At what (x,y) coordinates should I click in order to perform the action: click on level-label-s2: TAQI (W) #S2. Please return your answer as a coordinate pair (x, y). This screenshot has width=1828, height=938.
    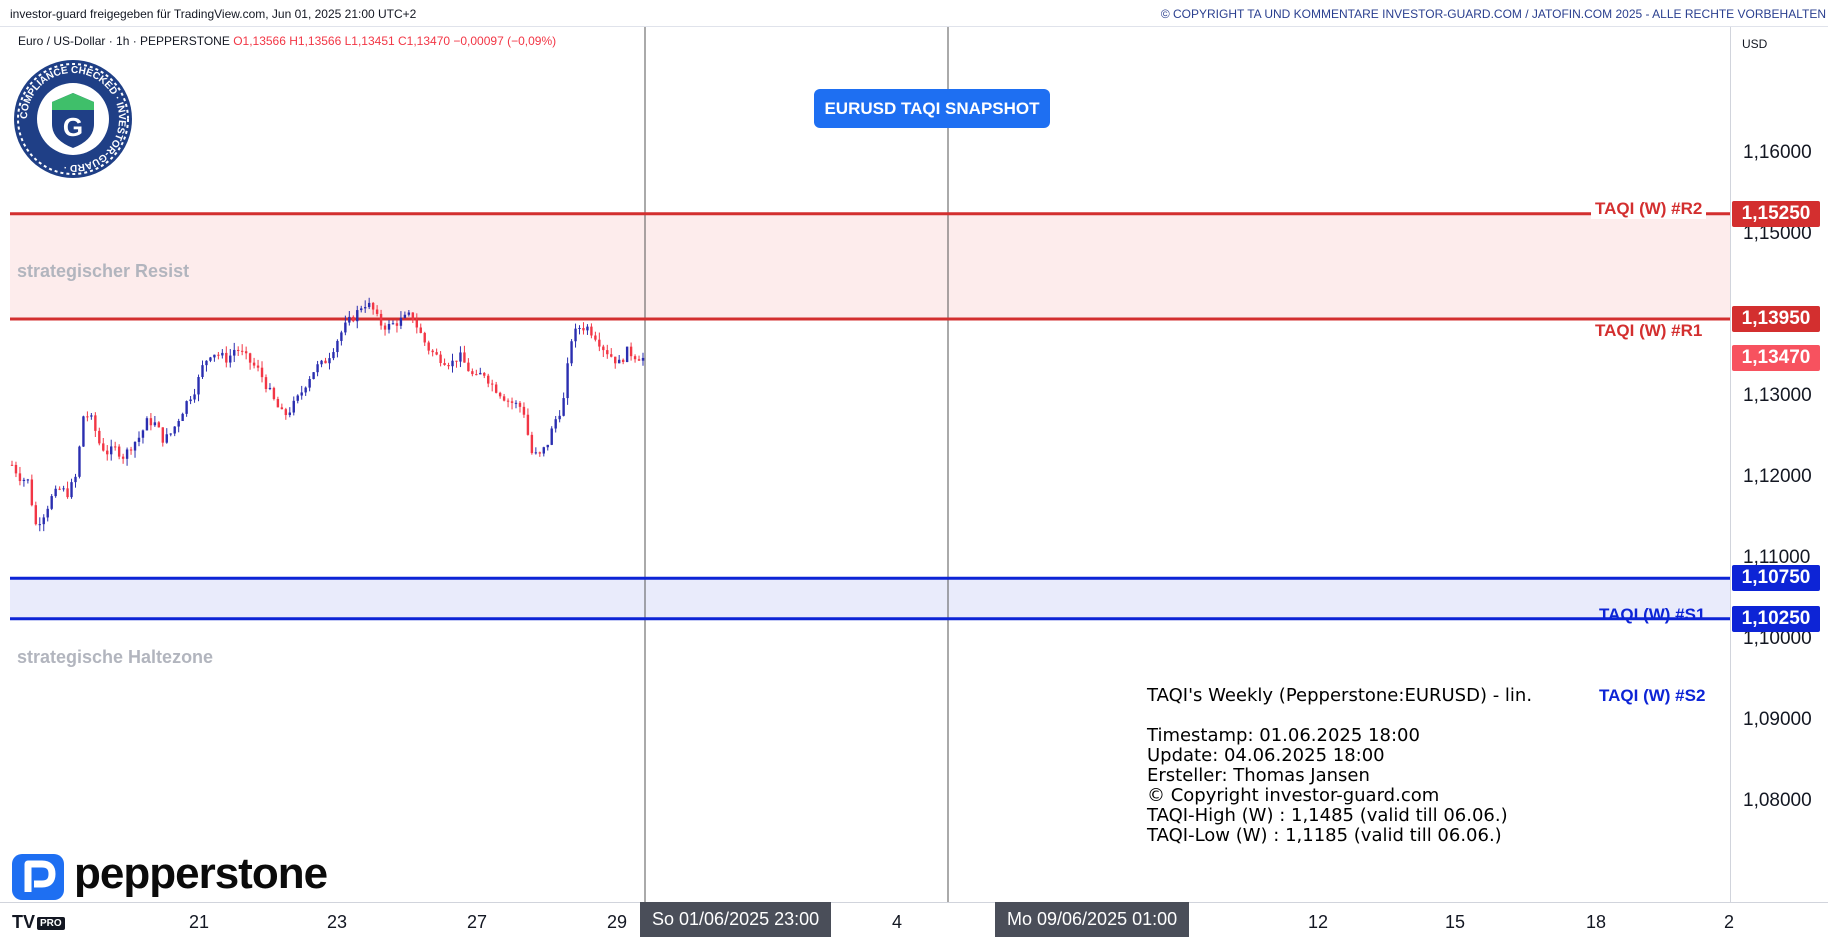
    Looking at the image, I should click on (1652, 695).